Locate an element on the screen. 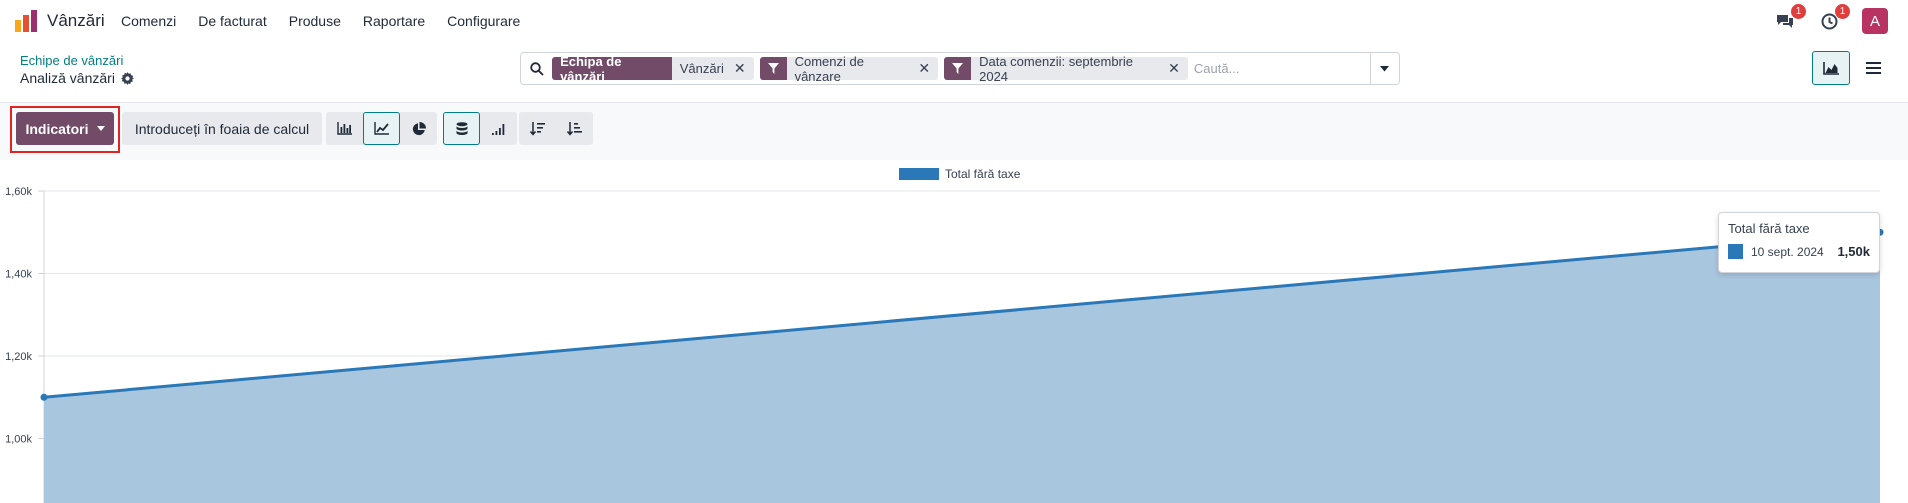  facet-label: Echipa de vânzări is located at coordinates (612, 69).